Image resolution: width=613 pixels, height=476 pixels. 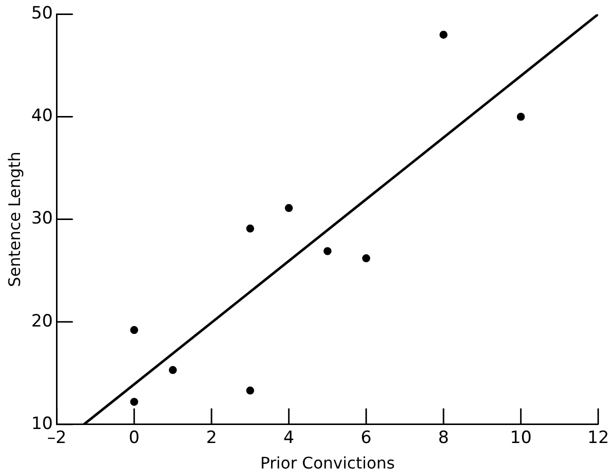 What do you see at coordinates (134, 438) in the screenshot?
I see `x-tick-label: 0` at bounding box center [134, 438].